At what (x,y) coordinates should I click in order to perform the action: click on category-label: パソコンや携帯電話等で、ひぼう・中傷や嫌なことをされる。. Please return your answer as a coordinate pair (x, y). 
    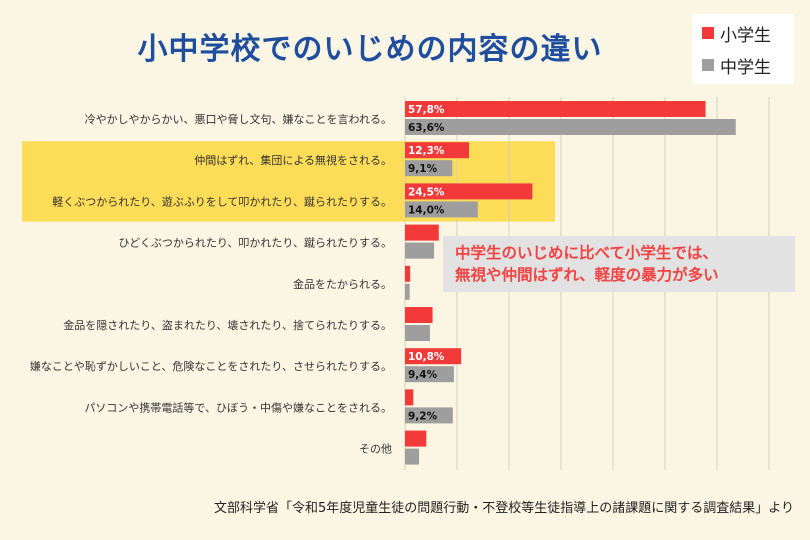
    Looking at the image, I should click on (238, 407).